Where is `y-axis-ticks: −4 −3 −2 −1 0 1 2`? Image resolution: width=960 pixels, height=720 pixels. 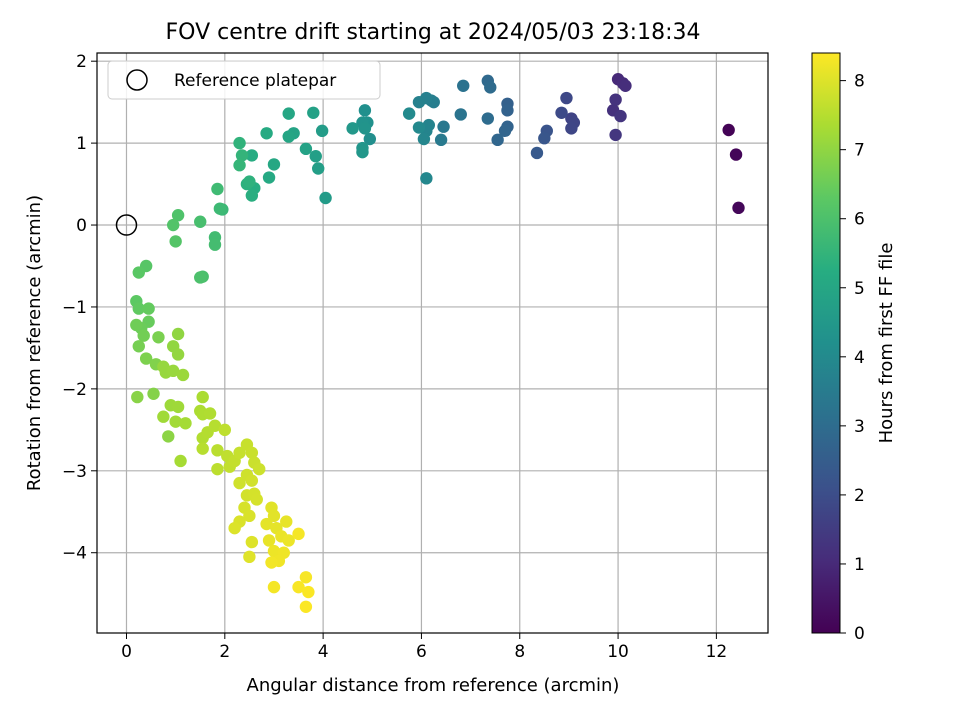 y-axis-ticks: −4 −3 −2 −1 0 1 2 is located at coordinates (79, 308).